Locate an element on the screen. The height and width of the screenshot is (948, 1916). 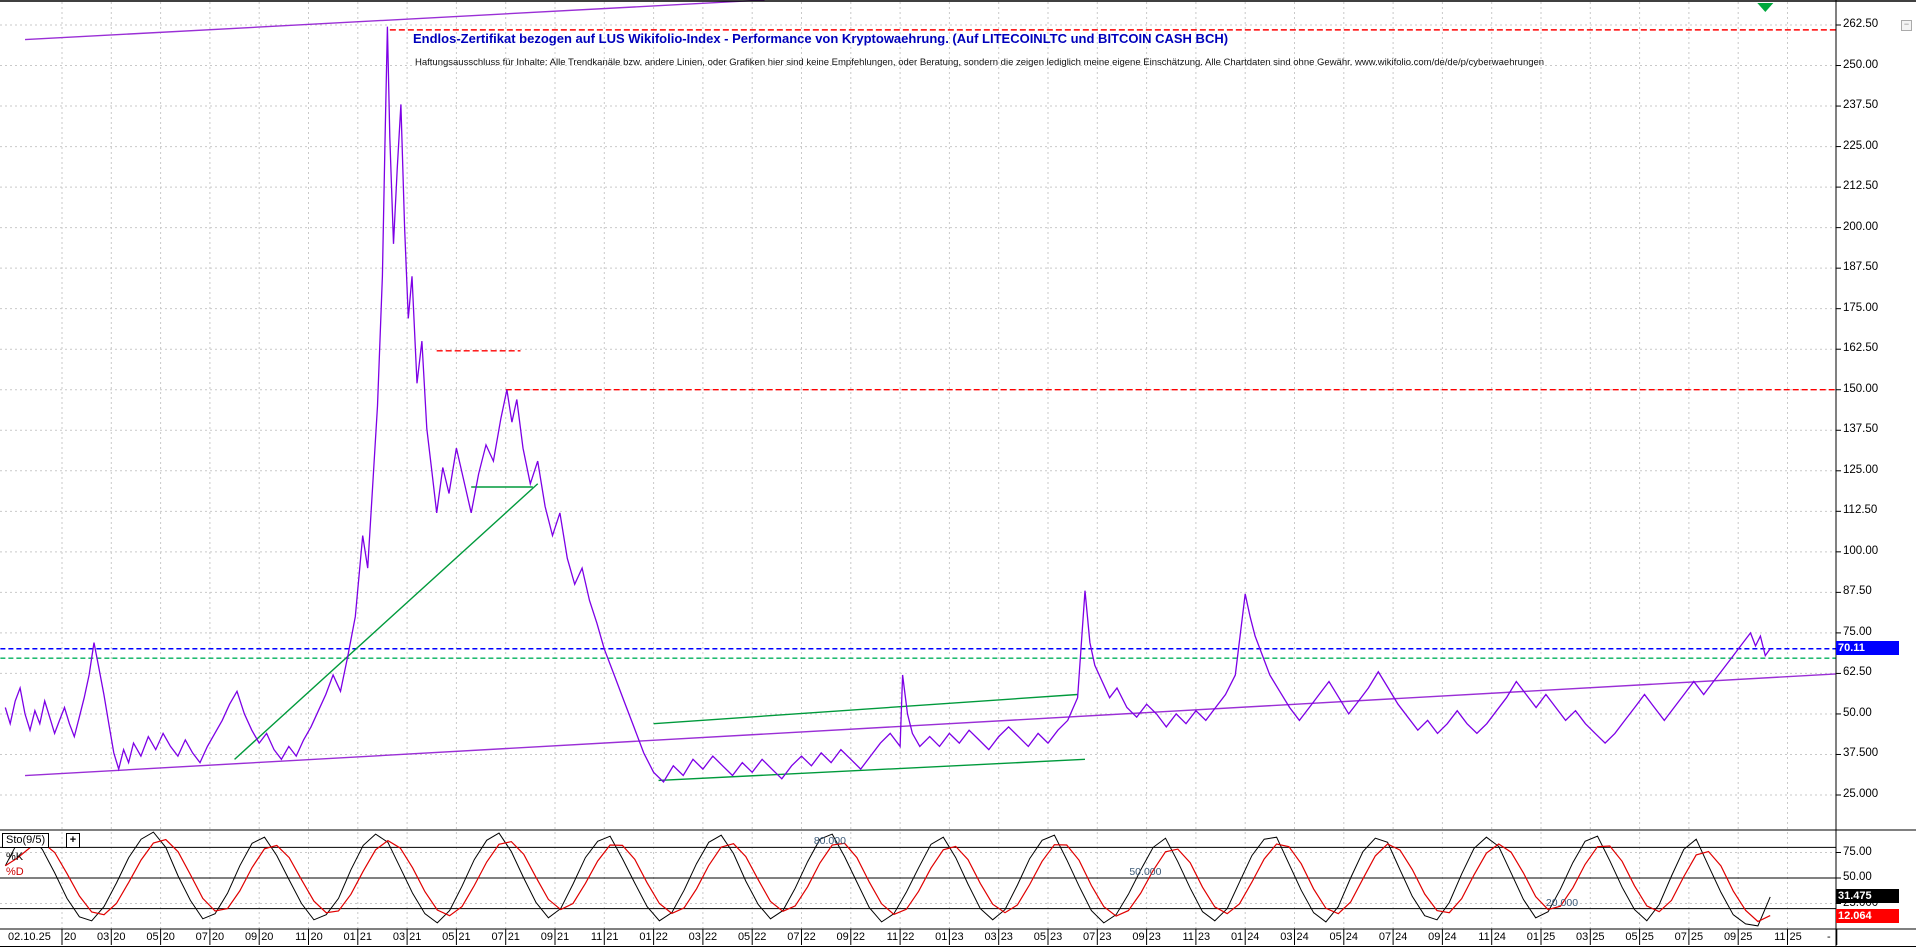
stochastic-d-legend: %D is located at coordinates (15, 872).